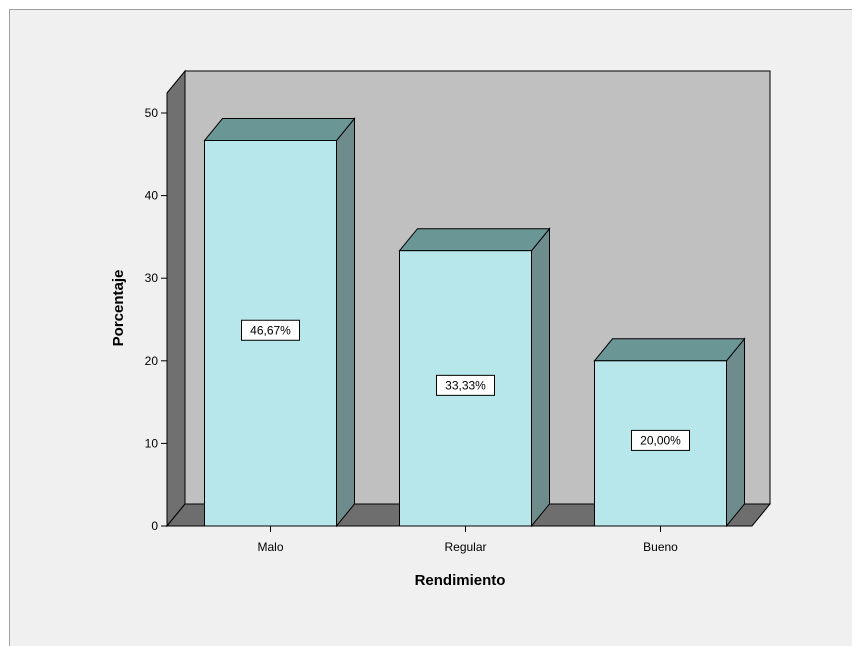 The height and width of the screenshot is (646, 853). What do you see at coordinates (154, 526) in the screenshot?
I see `y-tick-label: 0` at bounding box center [154, 526].